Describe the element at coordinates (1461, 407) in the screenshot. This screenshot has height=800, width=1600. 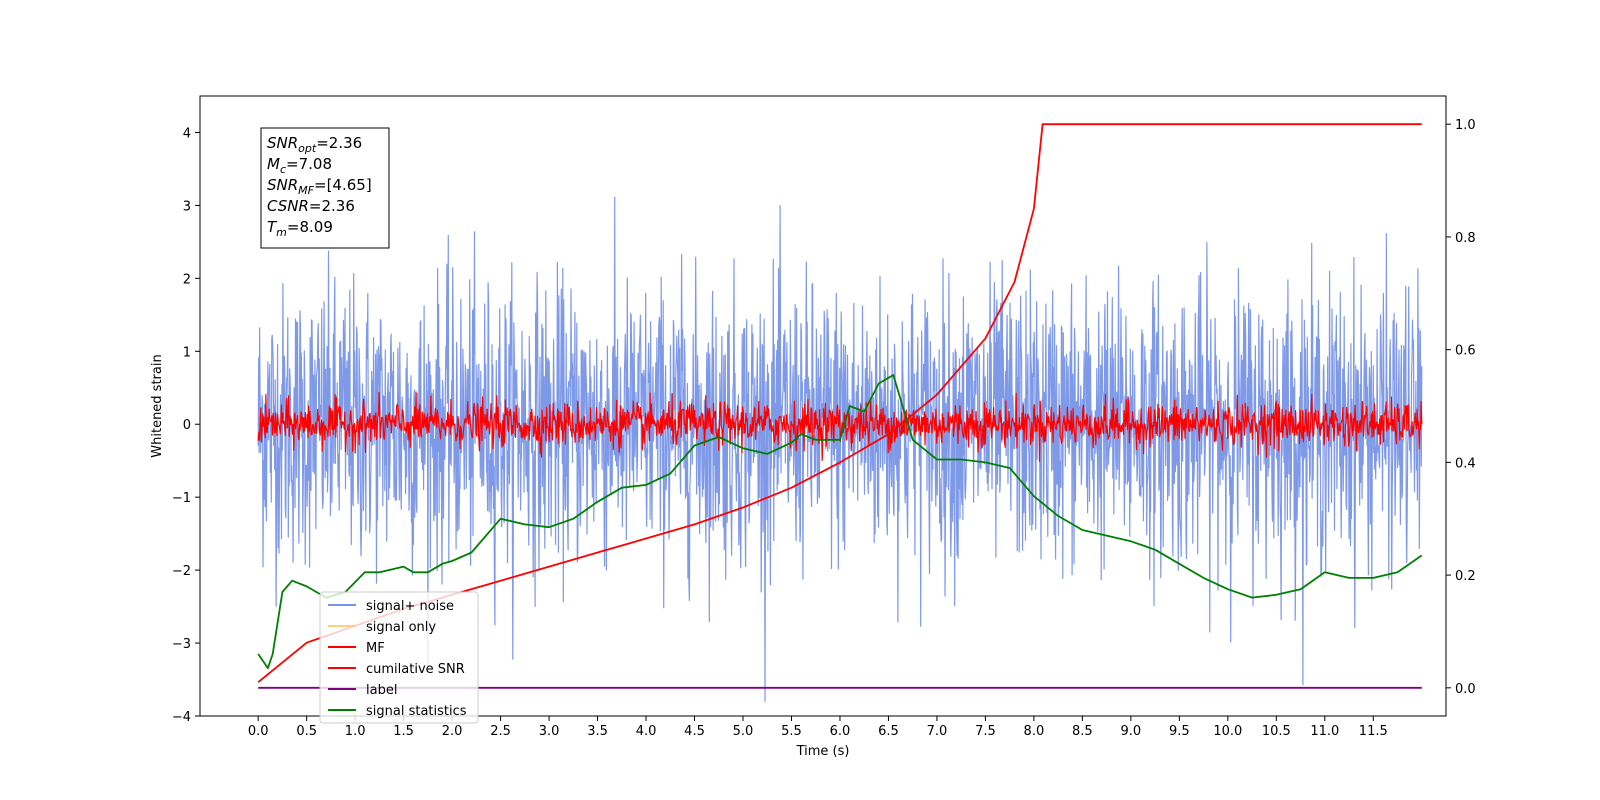
I see `y2-axis: 0.0 0.2 0.4 0.6 0.8 1.0` at that location.